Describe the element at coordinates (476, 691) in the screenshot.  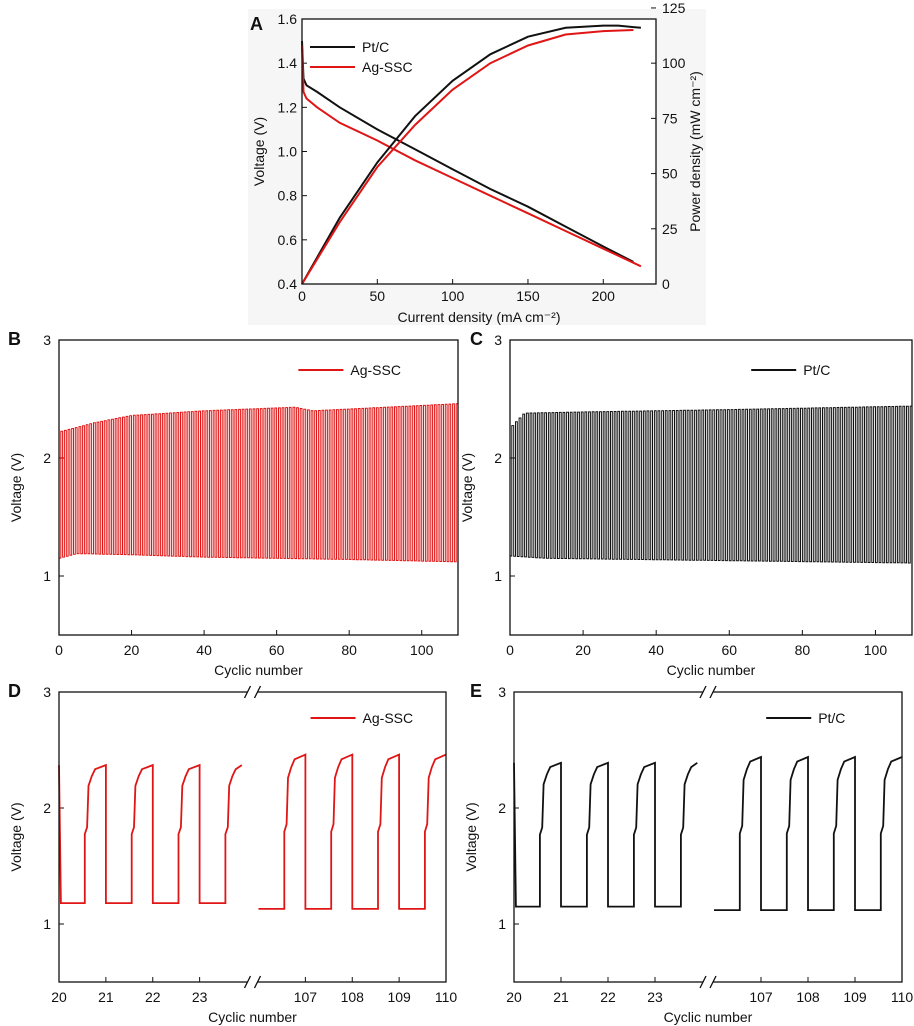
I see `panel-letter: E` at that location.